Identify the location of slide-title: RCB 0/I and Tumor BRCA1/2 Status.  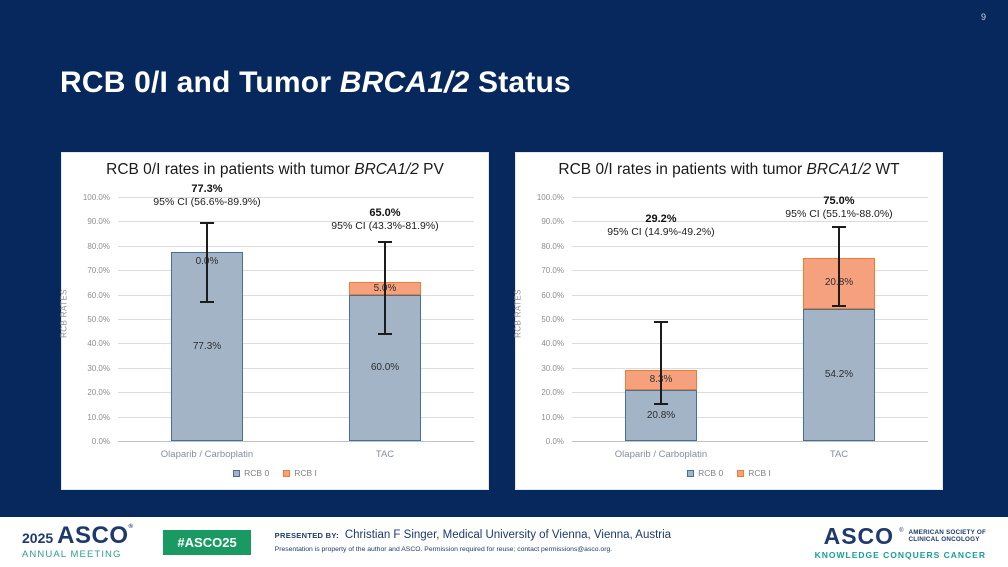
(315, 83).